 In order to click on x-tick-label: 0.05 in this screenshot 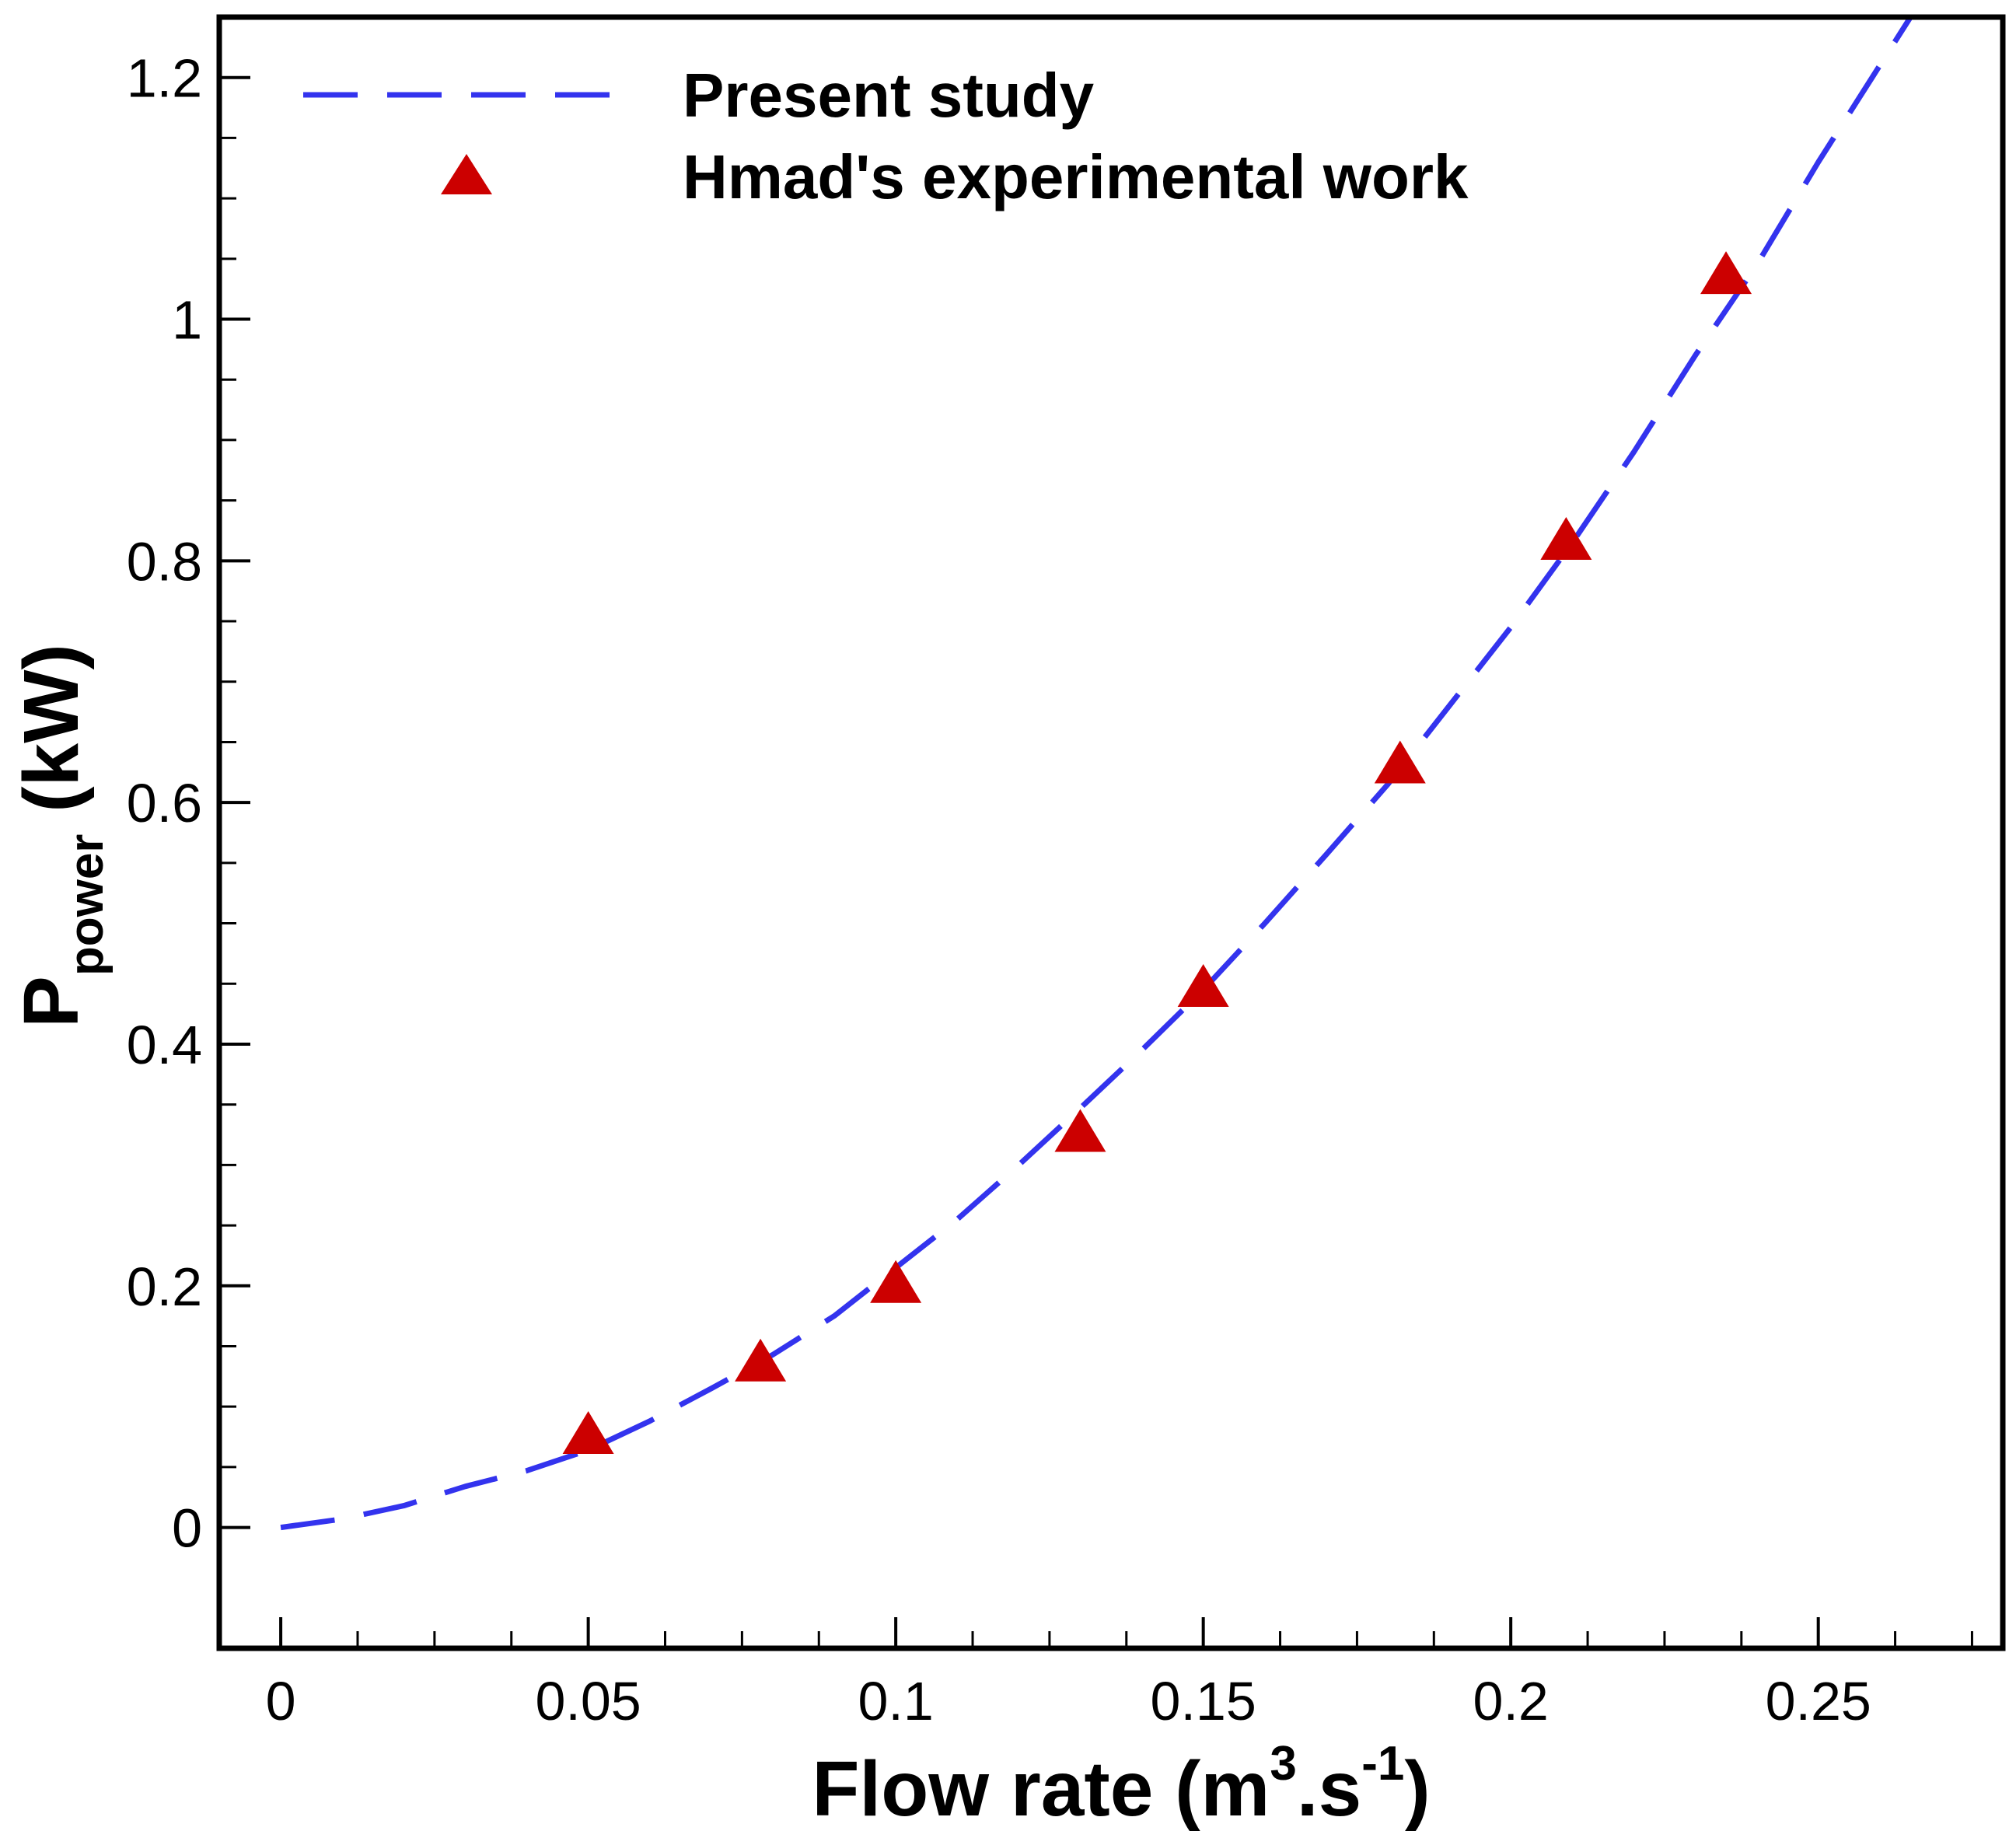, I will do `click(588, 1701)`.